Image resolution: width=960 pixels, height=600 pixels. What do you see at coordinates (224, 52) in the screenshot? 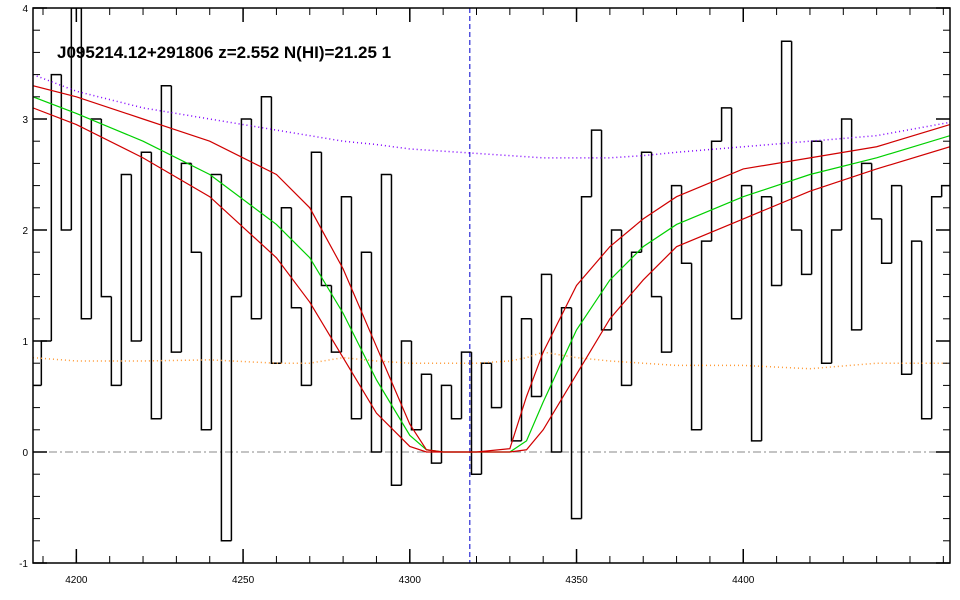
I see `chart-title: J095214.12+291806 z=2.552 N(HI)=21.25 1` at bounding box center [224, 52].